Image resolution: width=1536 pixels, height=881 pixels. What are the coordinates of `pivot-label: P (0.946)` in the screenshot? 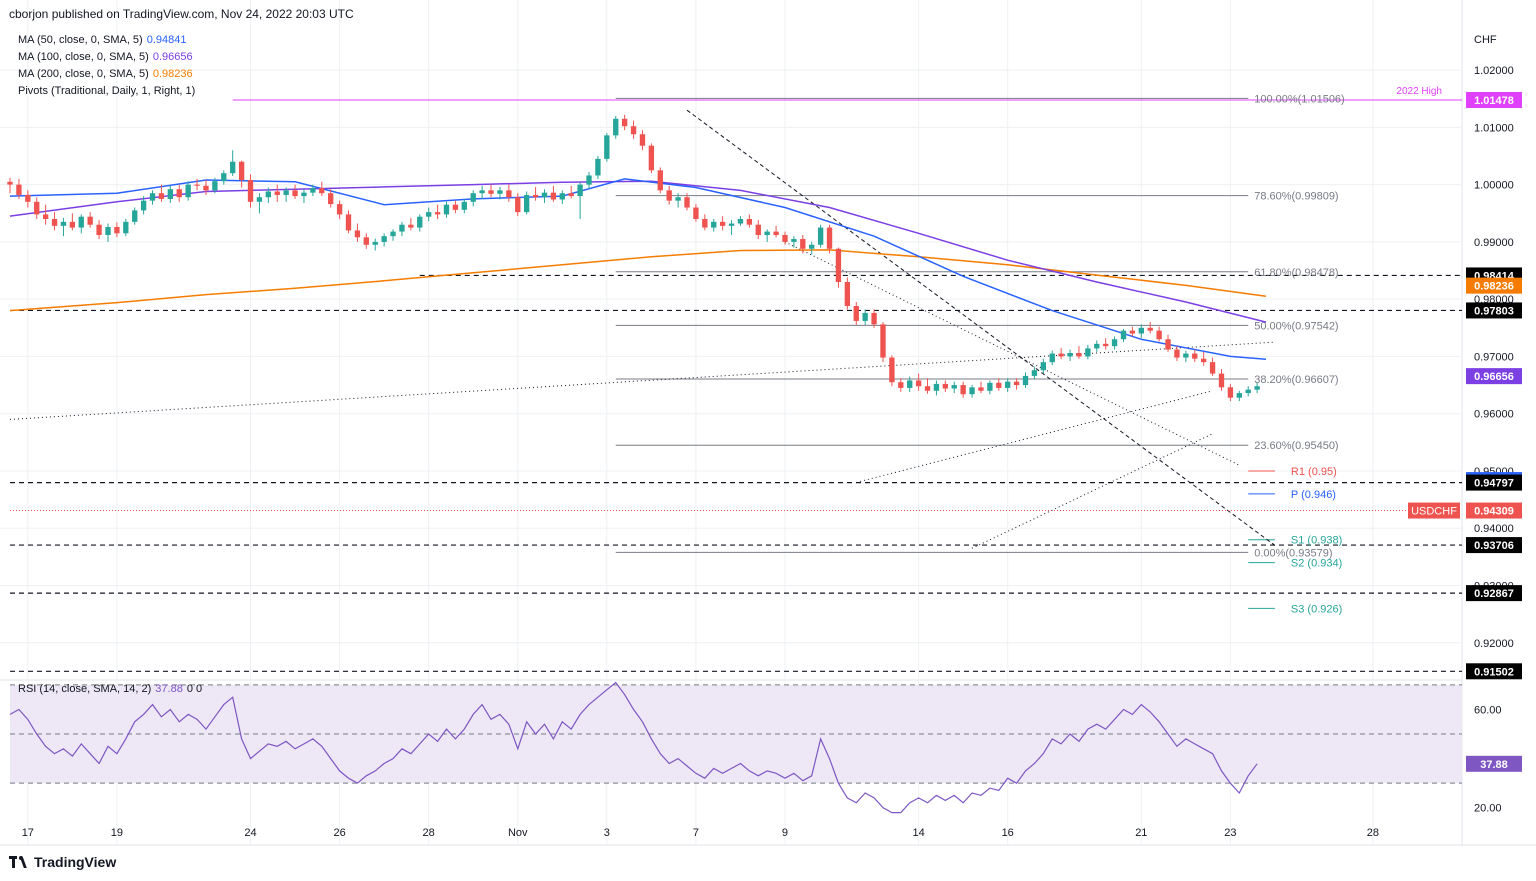 It's located at (1313, 495).